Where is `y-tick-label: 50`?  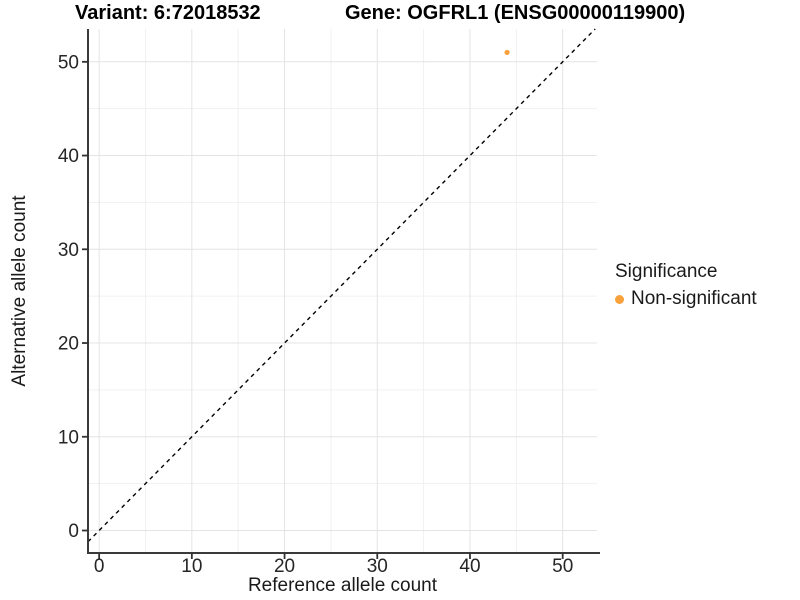
y-tick-label: 50 is located at coordinates (68, 62).